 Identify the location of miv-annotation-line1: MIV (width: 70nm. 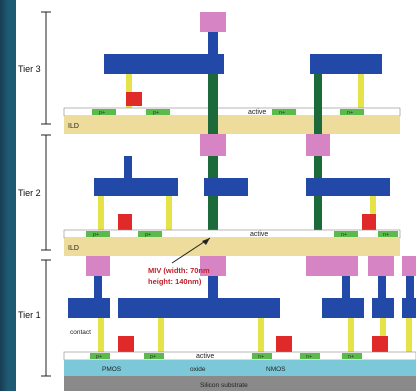
(179, 270).